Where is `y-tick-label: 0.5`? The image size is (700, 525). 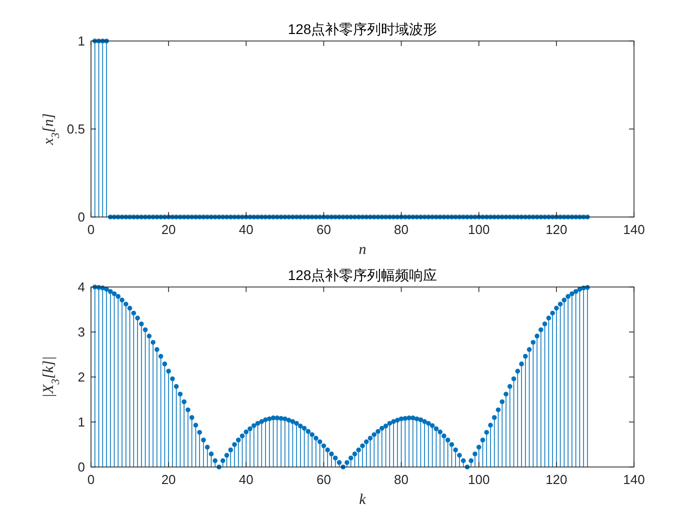
y-tick-label: 0.5 is located at coordinates (75, 129).